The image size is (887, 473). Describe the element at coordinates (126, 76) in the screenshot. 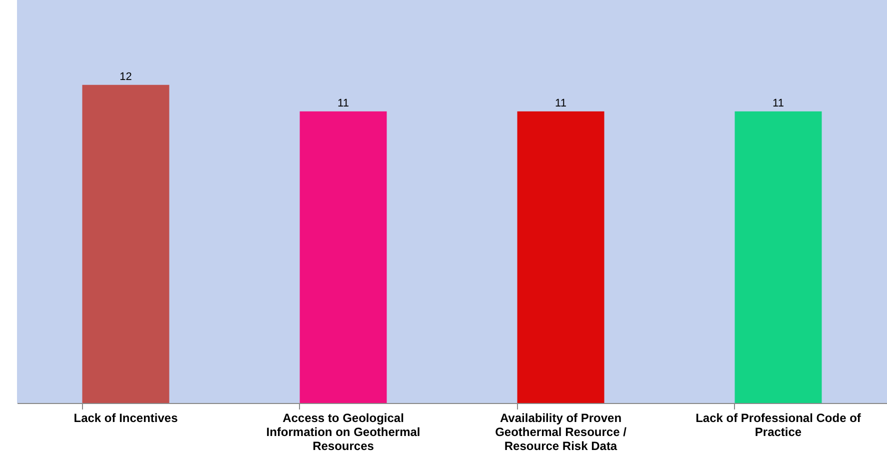

I see `data-label: 12` at that location.